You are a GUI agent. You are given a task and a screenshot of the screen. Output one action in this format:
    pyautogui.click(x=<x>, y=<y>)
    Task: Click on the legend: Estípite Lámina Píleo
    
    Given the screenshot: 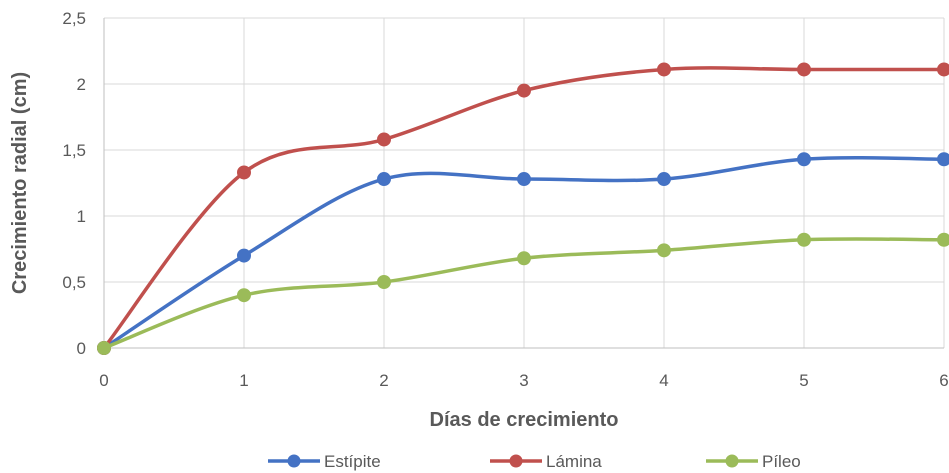 What is the action you would take?
    pyautogui.click(x=534, y=461)
    